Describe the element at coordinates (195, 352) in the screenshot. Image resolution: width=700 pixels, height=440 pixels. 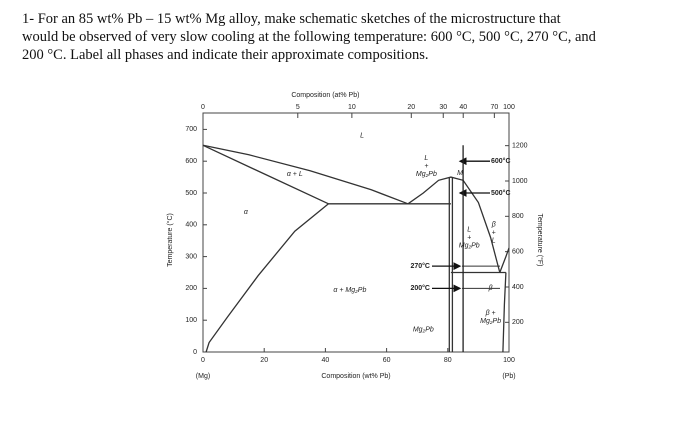
I see `left-tick-label: 0` at that location.